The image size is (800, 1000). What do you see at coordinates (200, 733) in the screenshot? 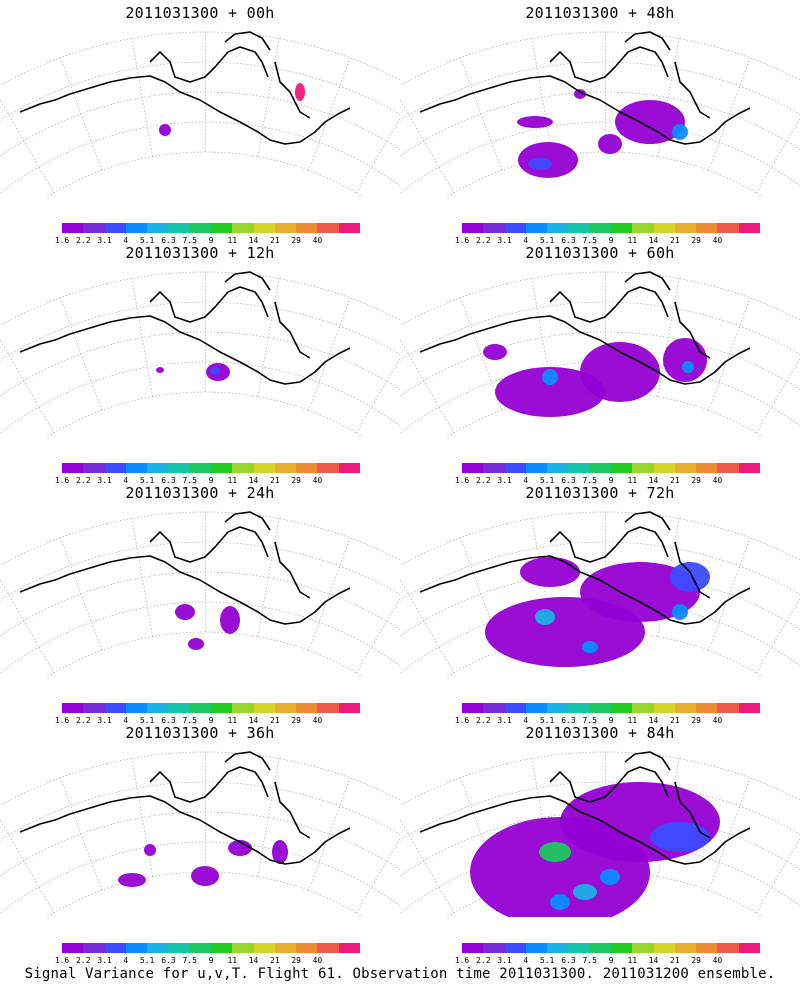
I see `panel-title: 2011031300 + 36h` at bounding box center [200, 733].